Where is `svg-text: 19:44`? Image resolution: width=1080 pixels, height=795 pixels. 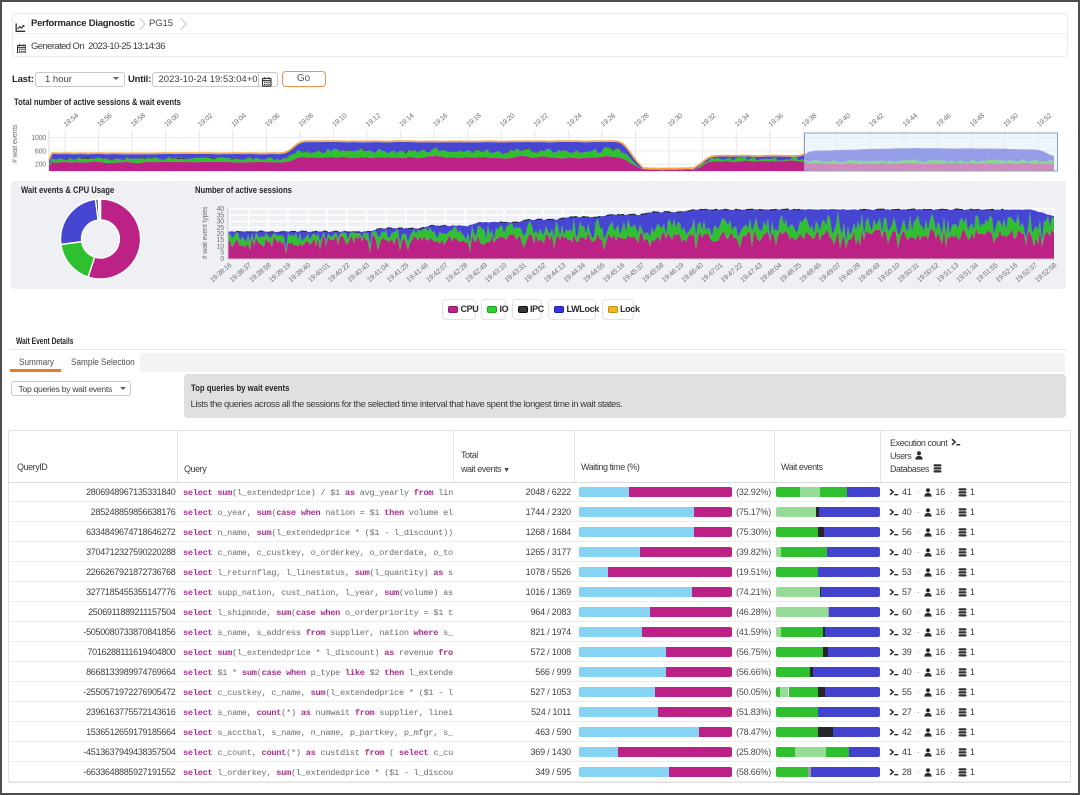
svg-text: 19:44 is located at coordinates (910, 120).